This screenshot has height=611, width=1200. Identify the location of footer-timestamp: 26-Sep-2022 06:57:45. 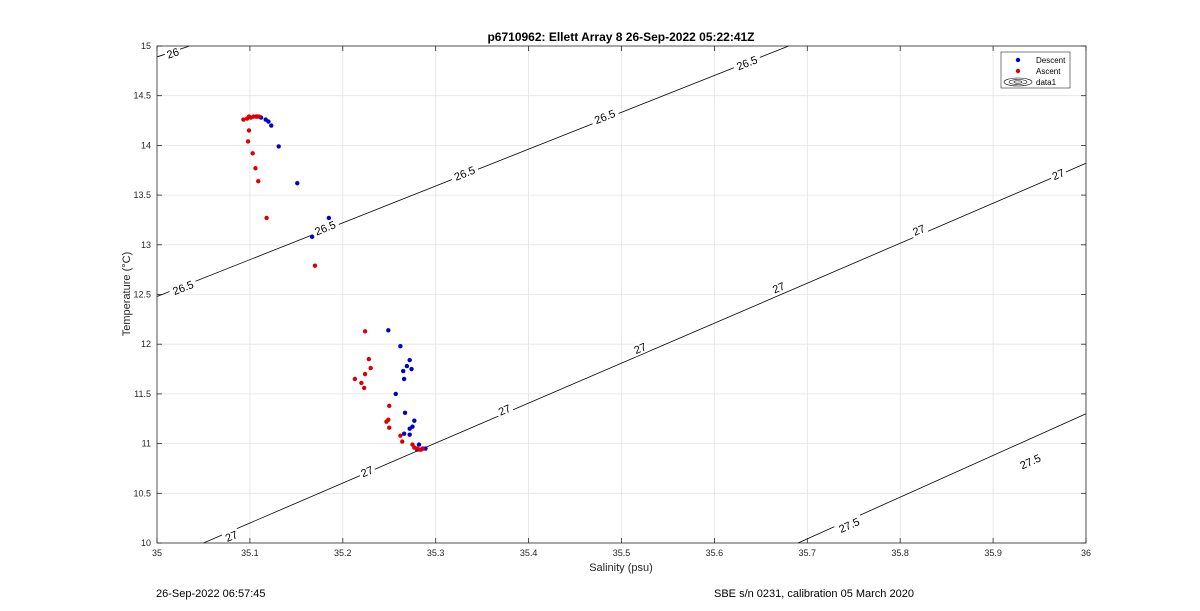
(211, 594).